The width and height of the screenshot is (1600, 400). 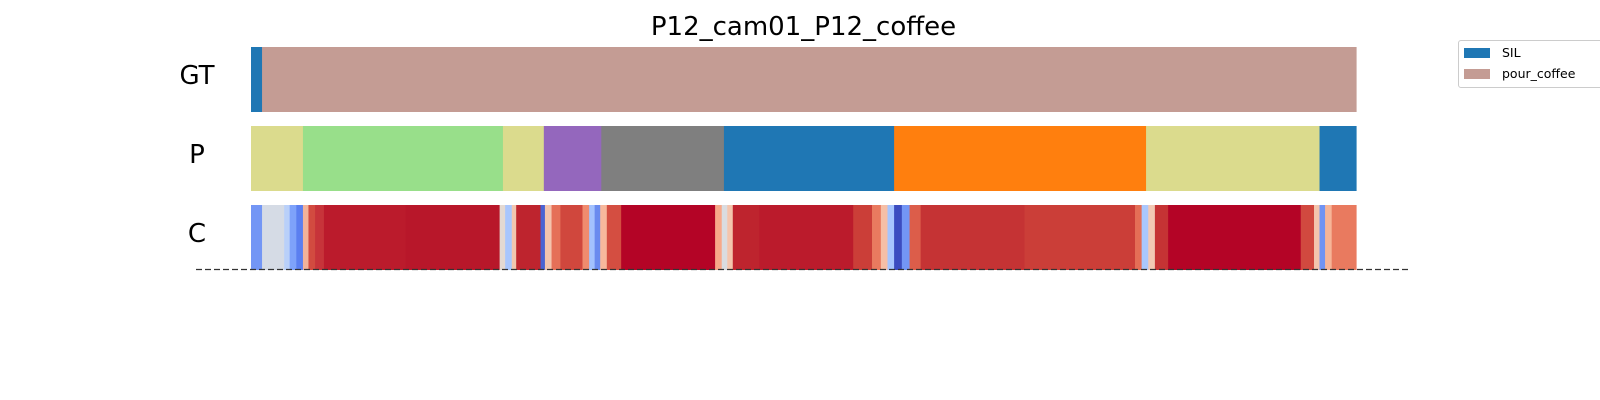 What do you see at coordinates (803, 27) in the screenshot?
I see `chart-title: P12_cam01_P12_coffee` at bounding box center [803, 27].